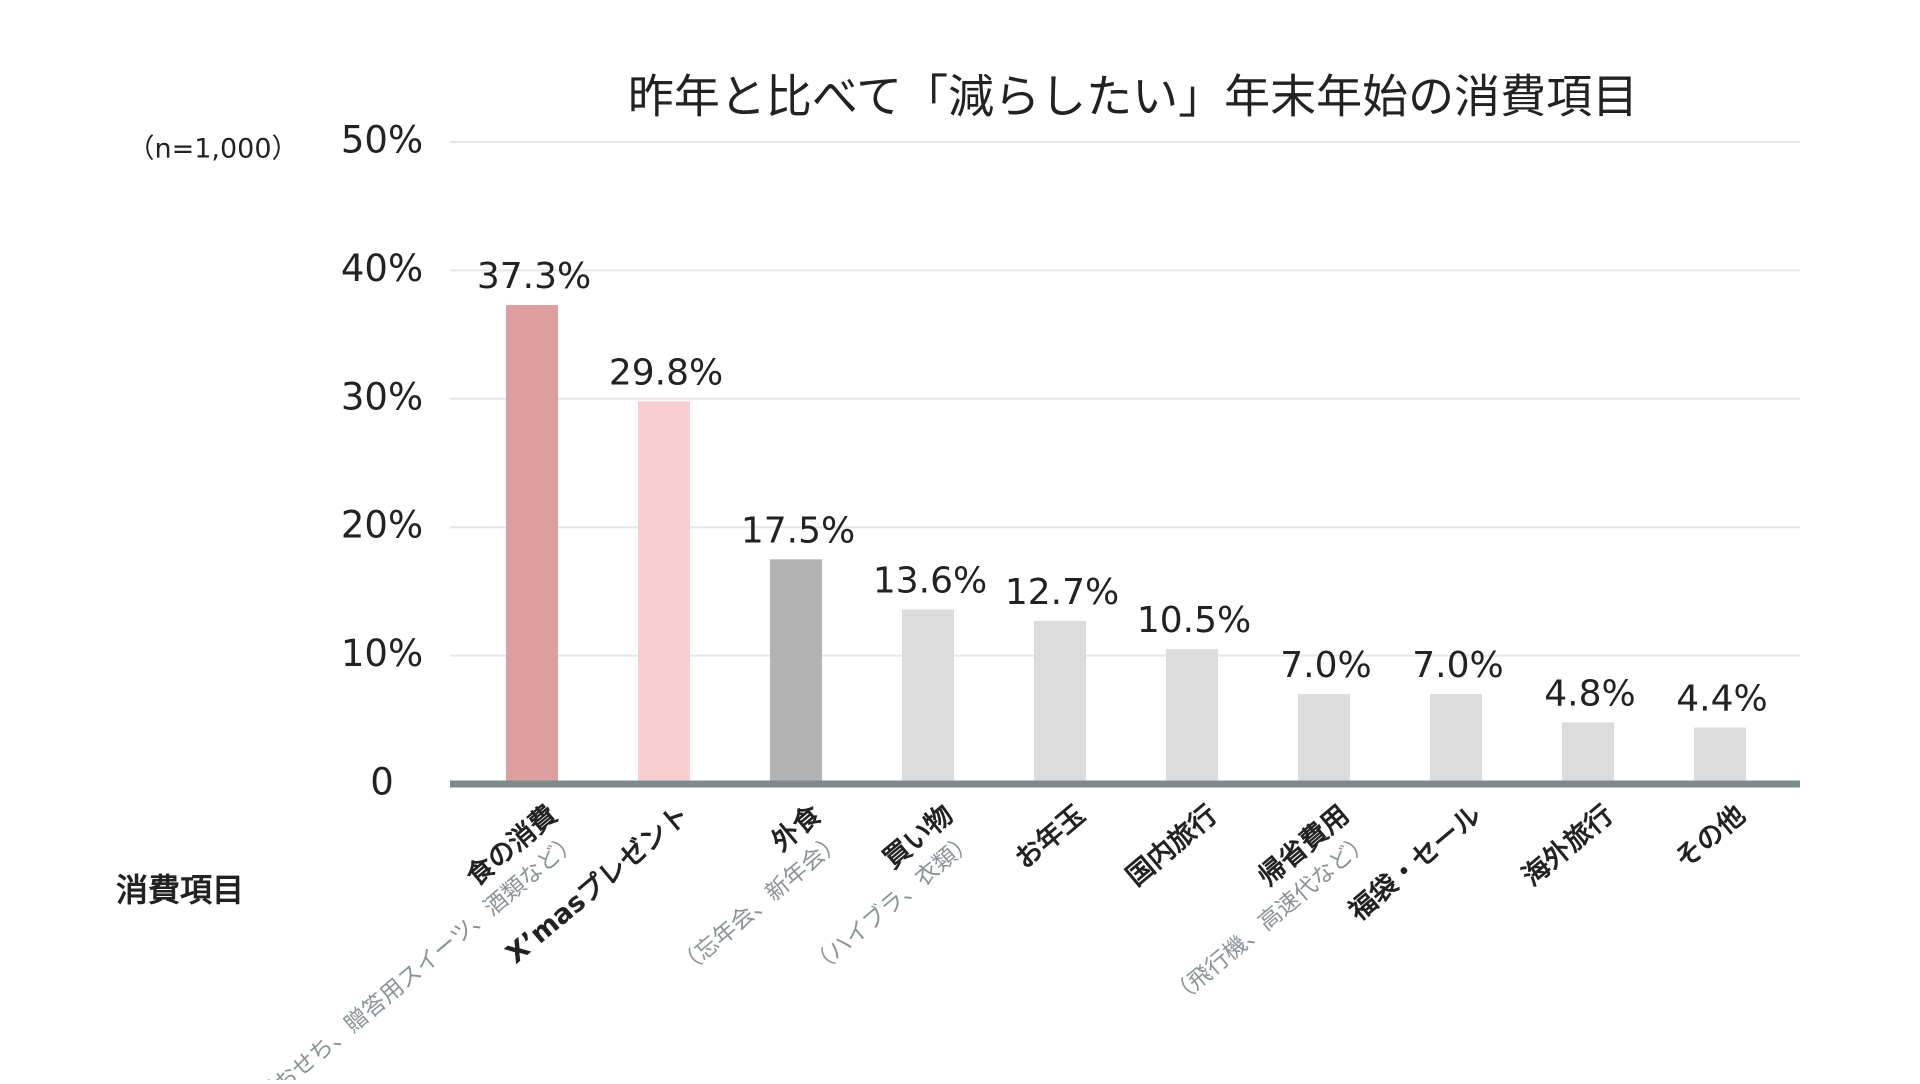 Image resolution: width=1920 pixels, height=1084 pixels. I want to click on y-tick-label: 30%, so click(382, 396).